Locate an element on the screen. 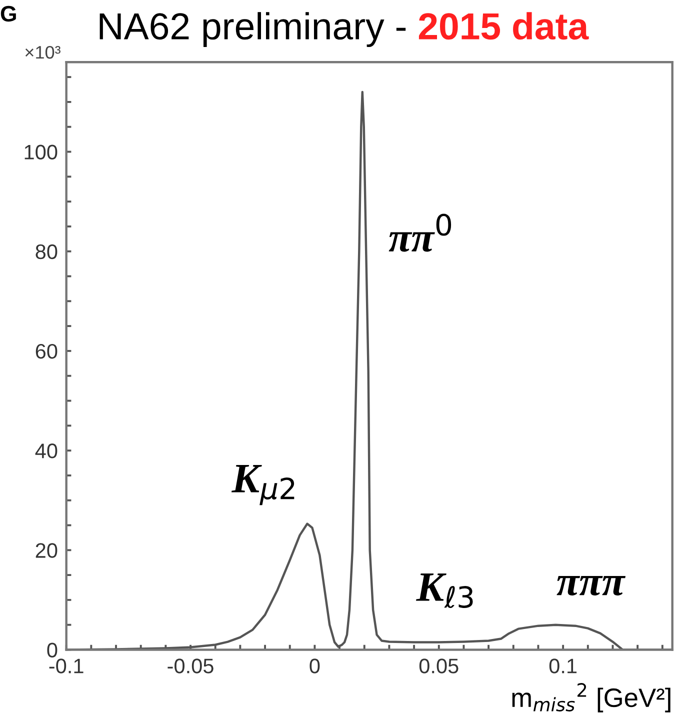 This screenshot has width=691, height=714. x-tick-label: 0 is located at coordinates (315, 666).